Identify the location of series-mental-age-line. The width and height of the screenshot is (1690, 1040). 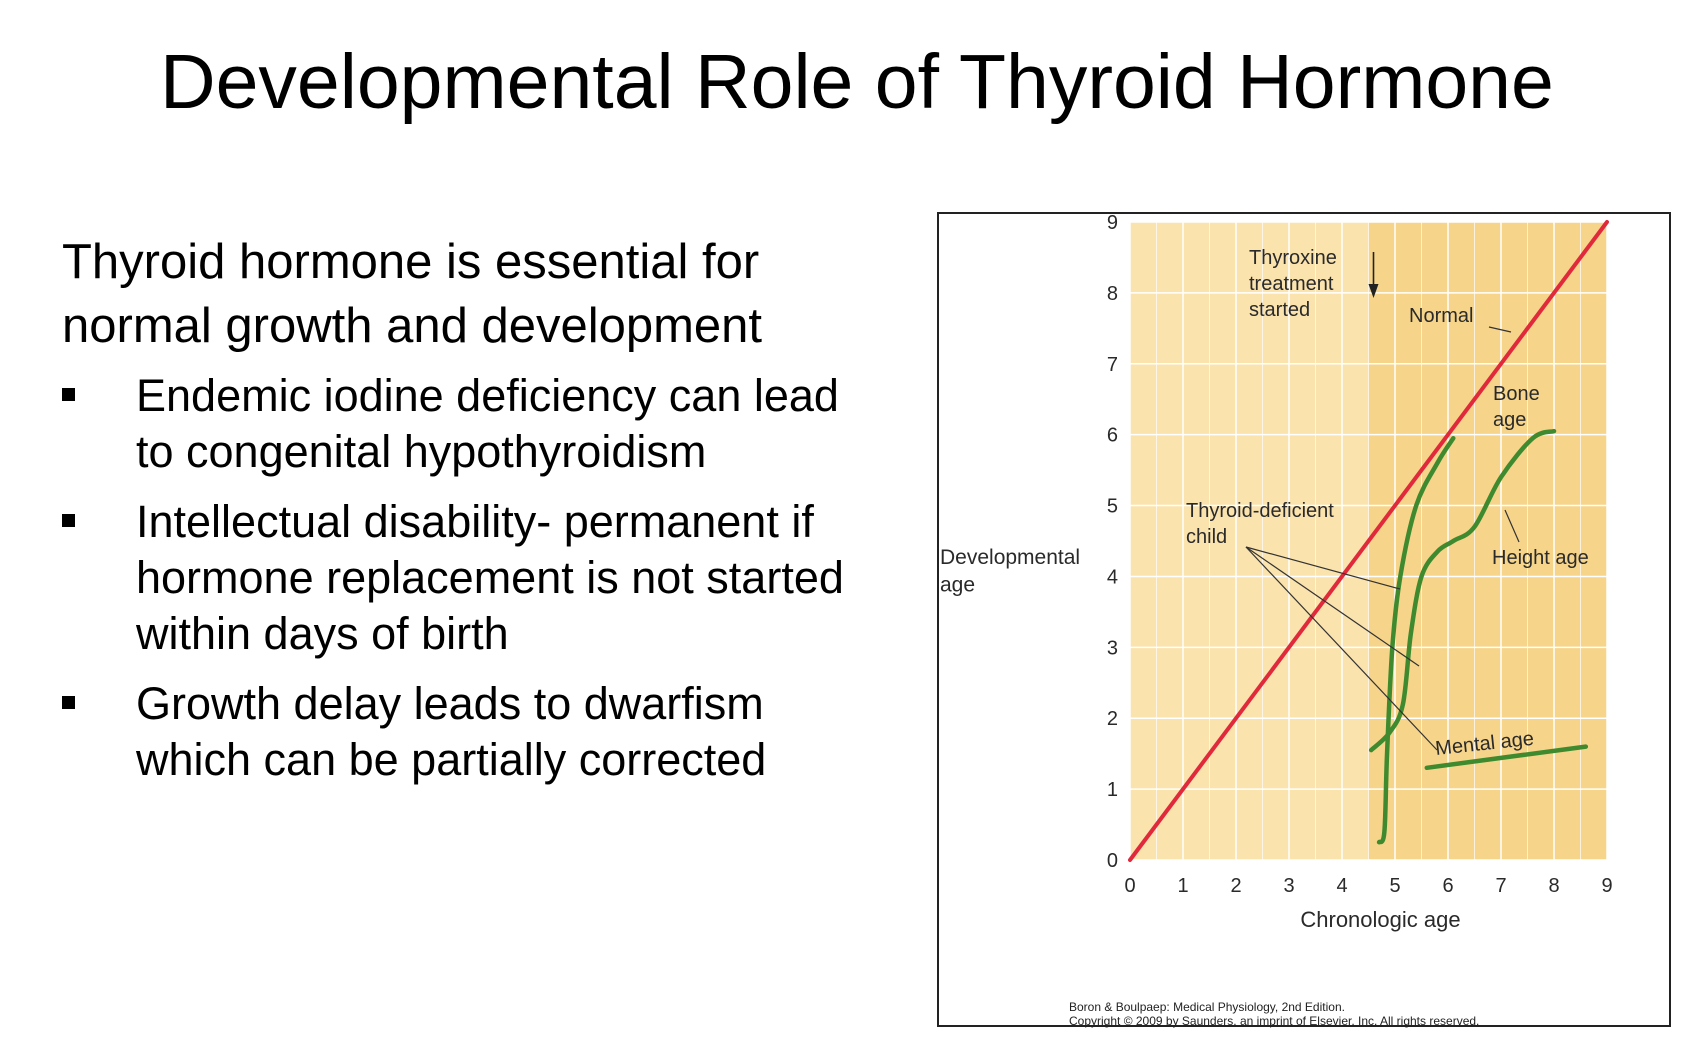
(1506, 757).